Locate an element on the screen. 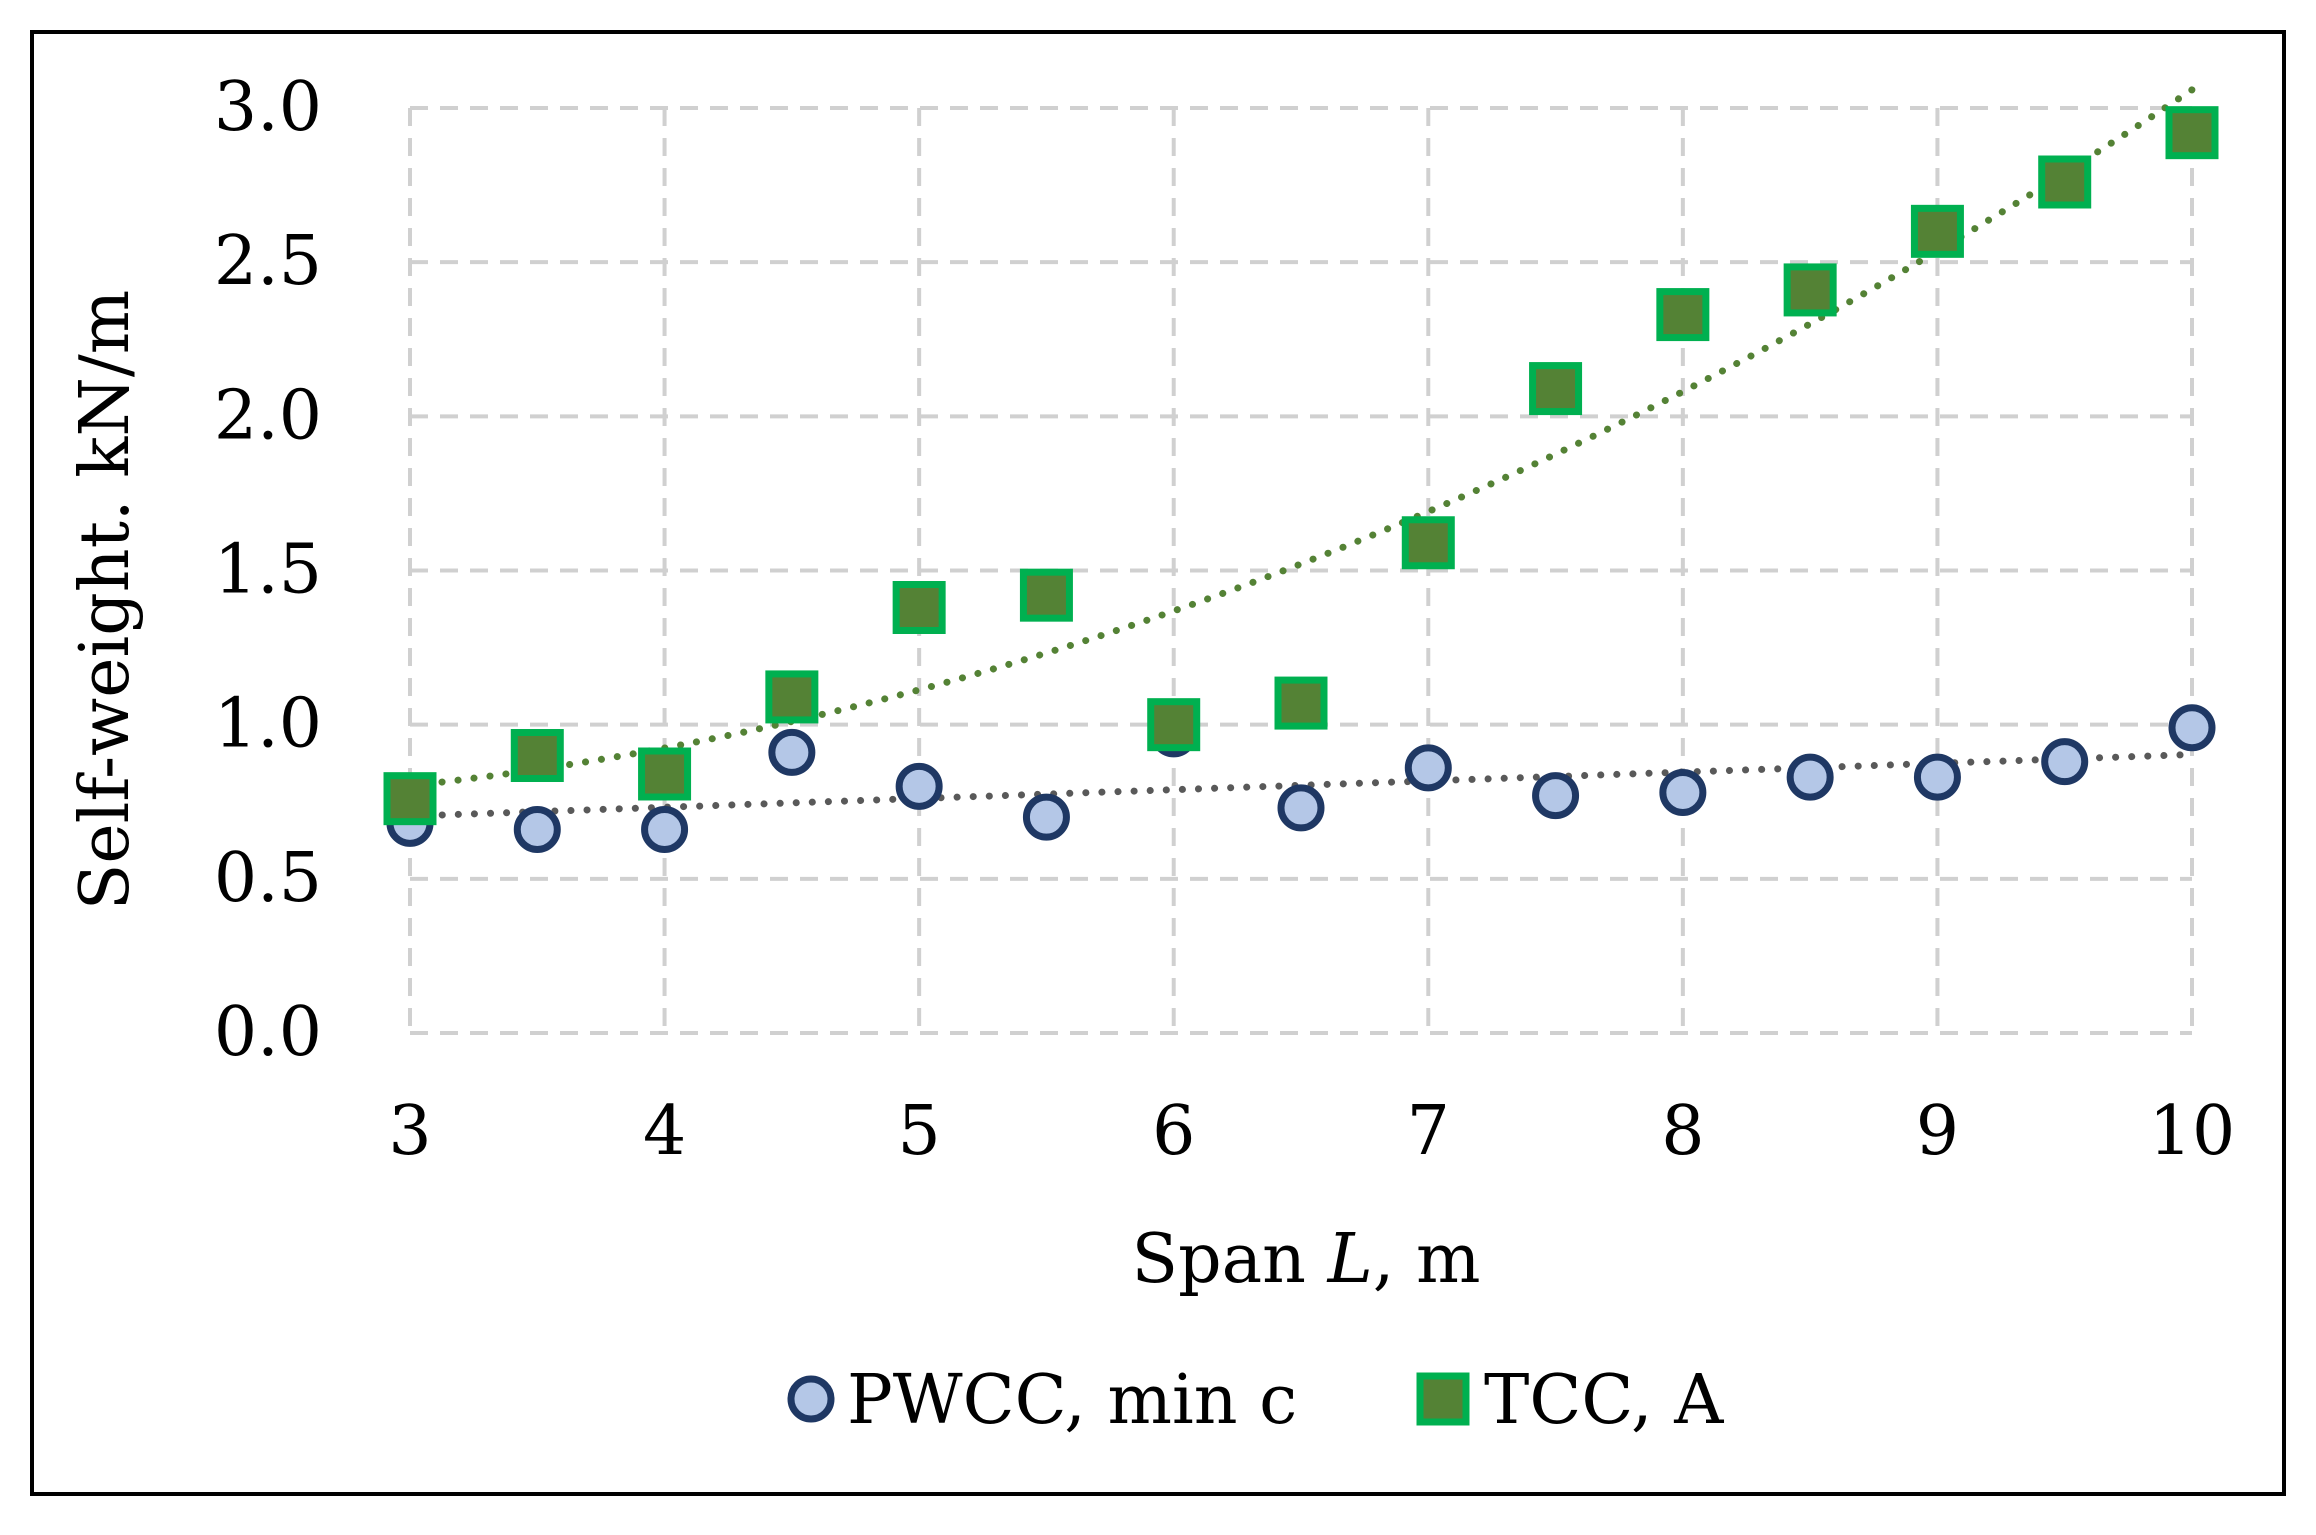 The height and width of the screenshot is (1535, 2316). x-axis-title-prefix: Span is located at coordinates (1230, 1259).